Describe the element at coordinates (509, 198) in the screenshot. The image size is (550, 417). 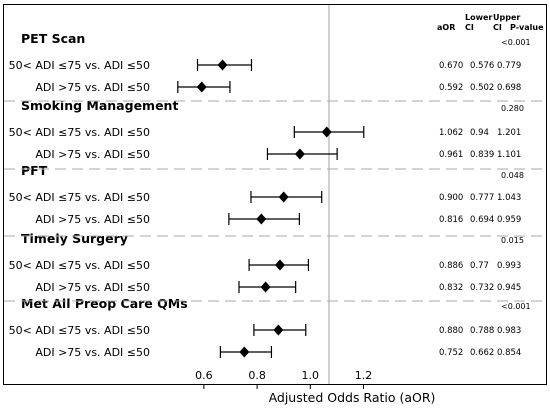
I see `upper-ci-value: 1.043` at that location.